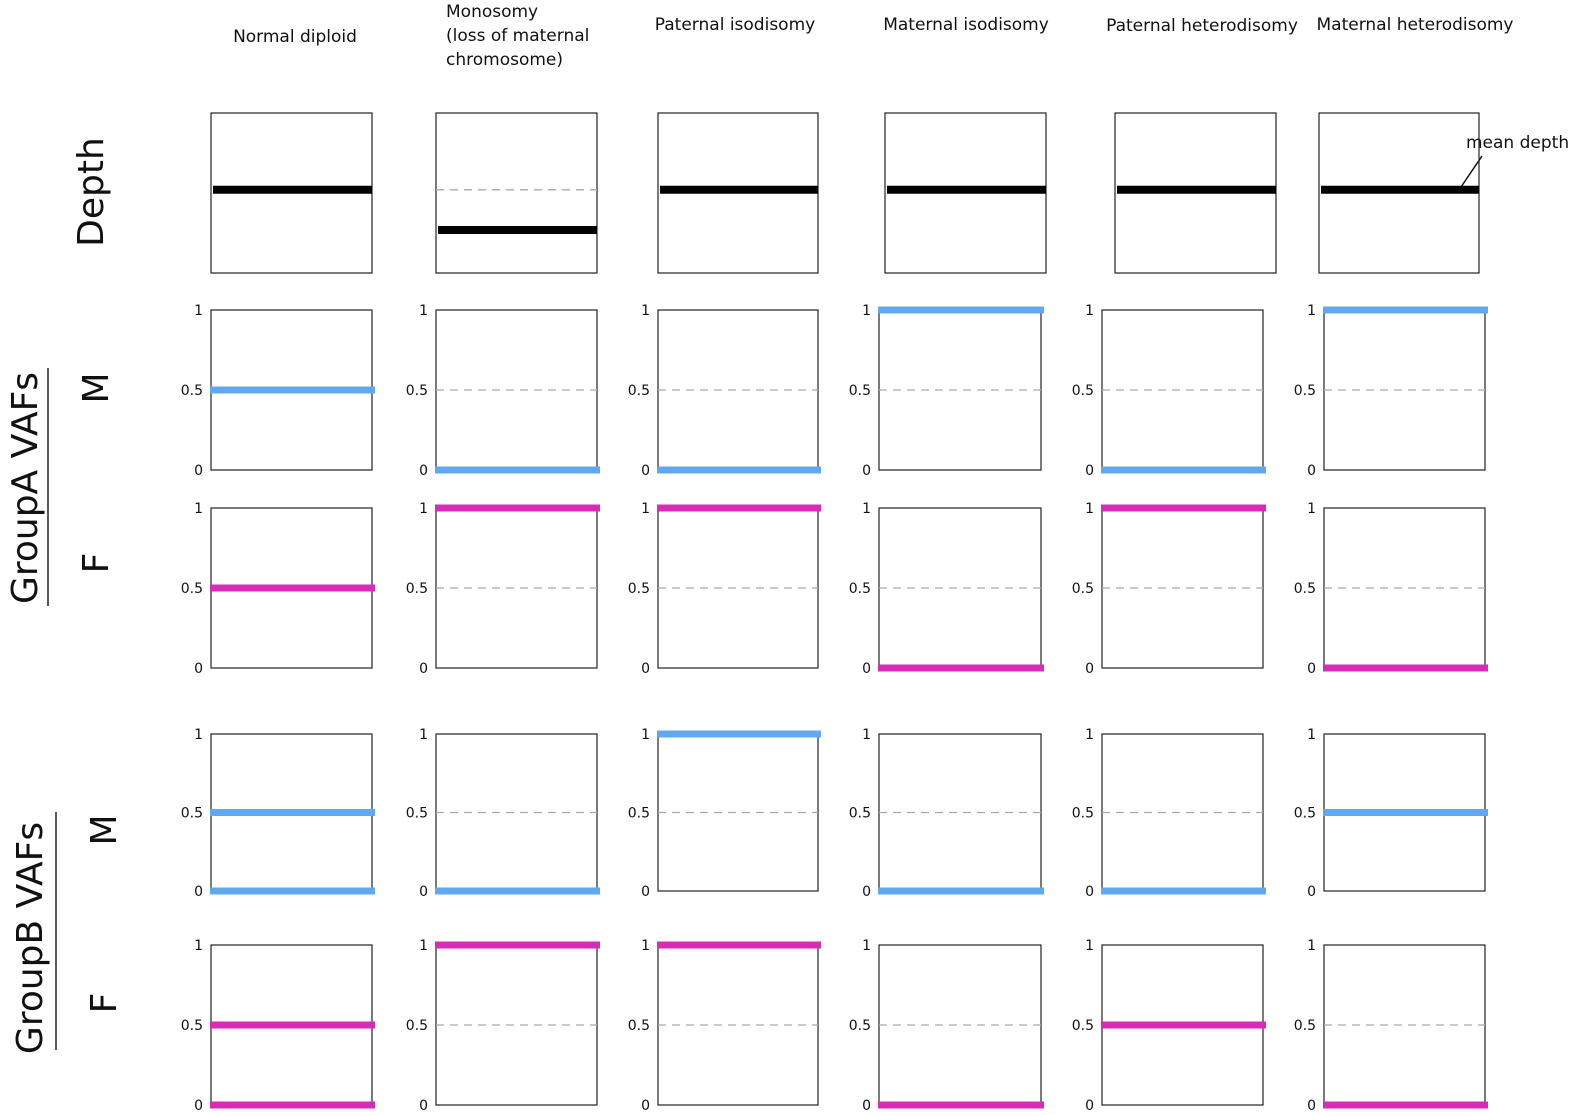  What do you see at coordinates (504, 60) in the screenshot?
I see `column-header: chromosome)` at bounding box center [504, 60].